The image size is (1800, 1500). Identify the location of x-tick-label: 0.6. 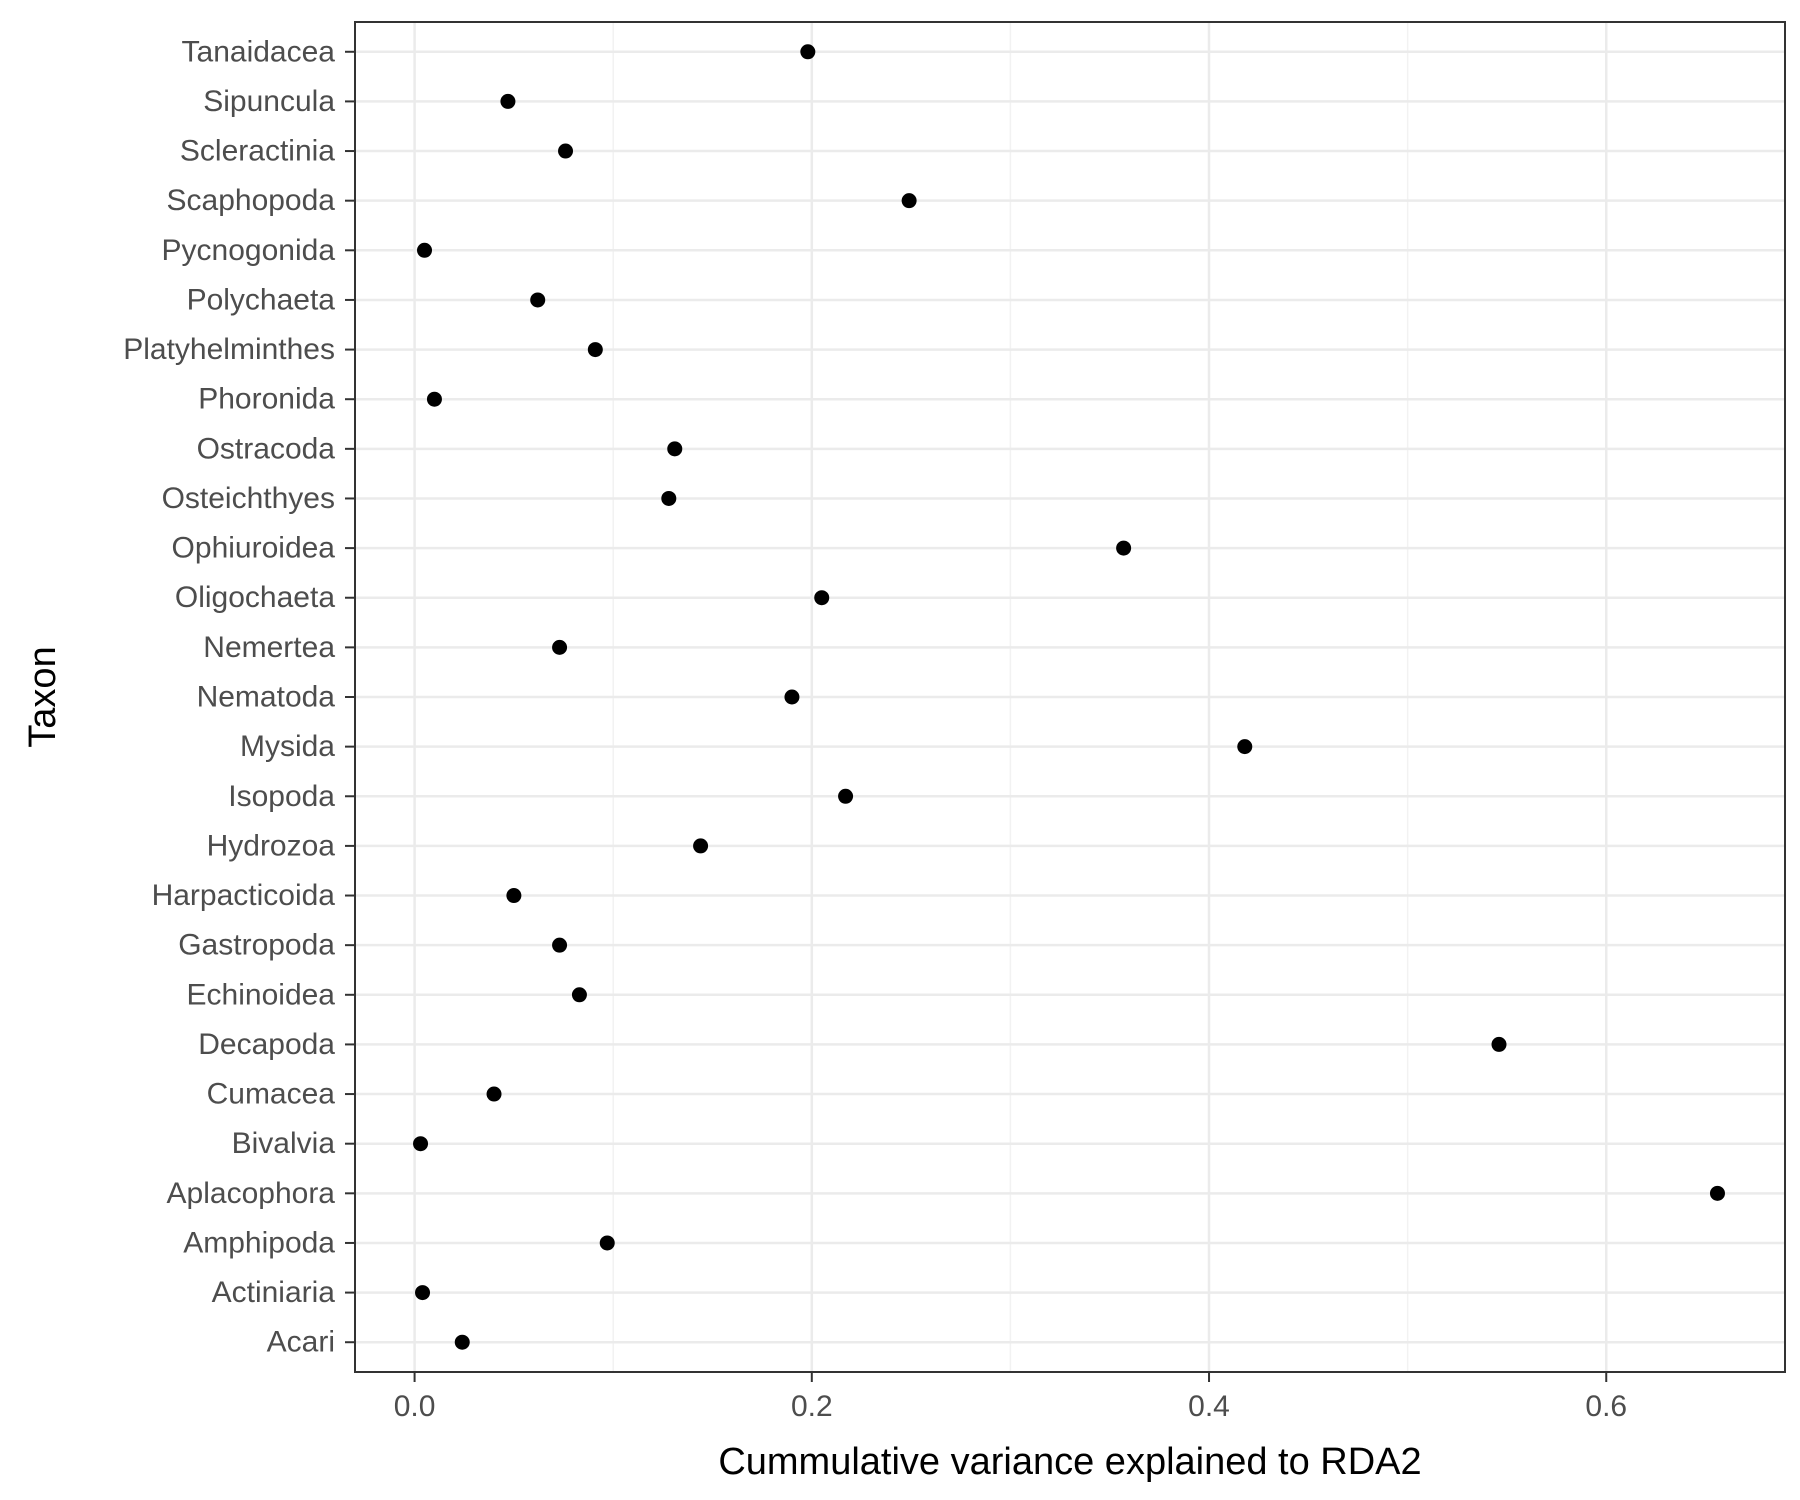
(1606, 1406).